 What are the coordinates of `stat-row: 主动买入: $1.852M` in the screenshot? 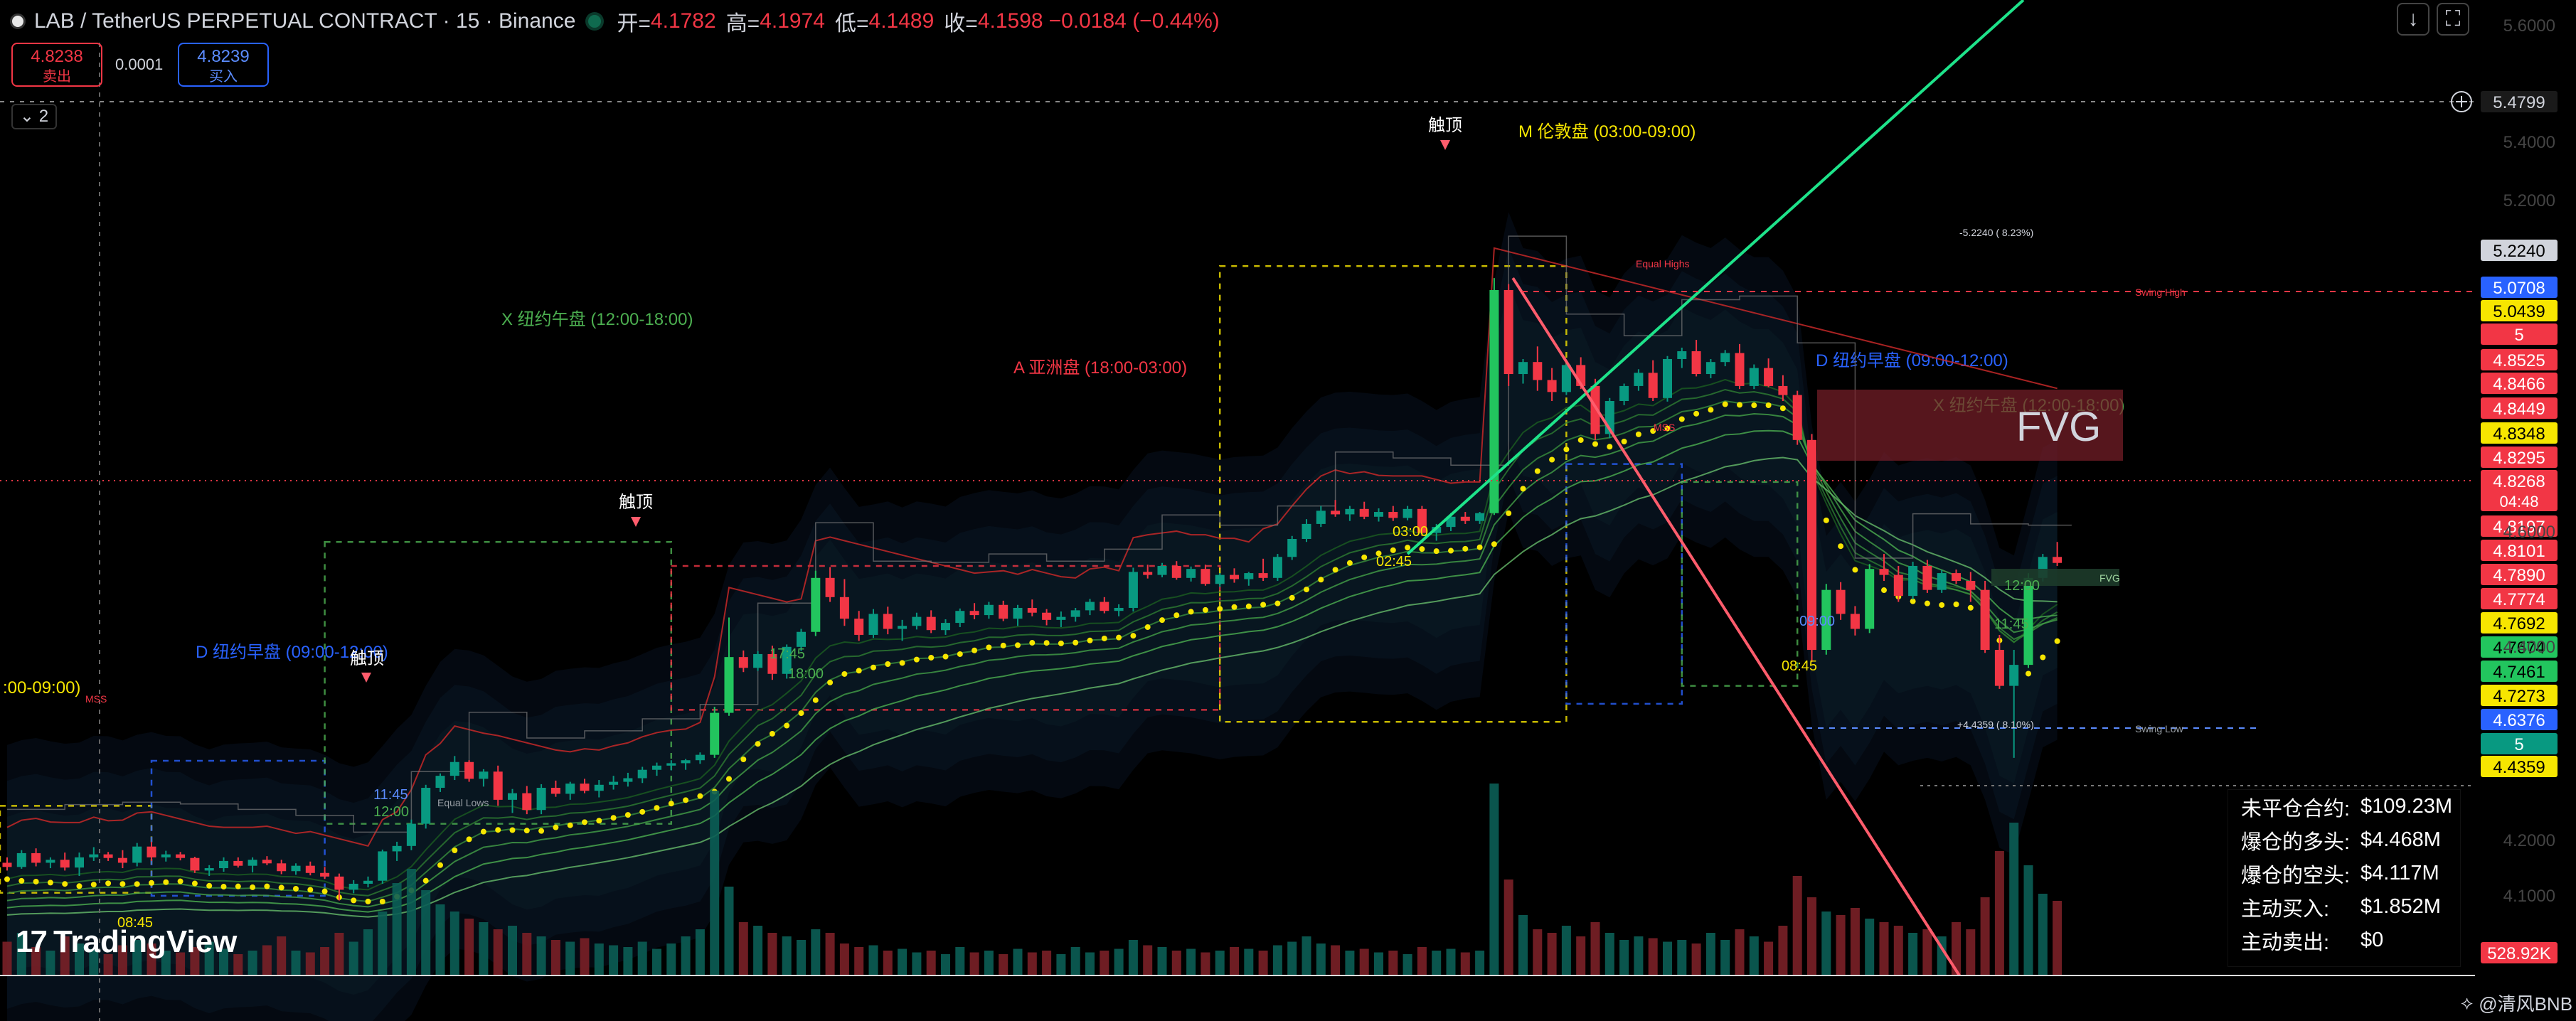 It's located at (2344, 907).